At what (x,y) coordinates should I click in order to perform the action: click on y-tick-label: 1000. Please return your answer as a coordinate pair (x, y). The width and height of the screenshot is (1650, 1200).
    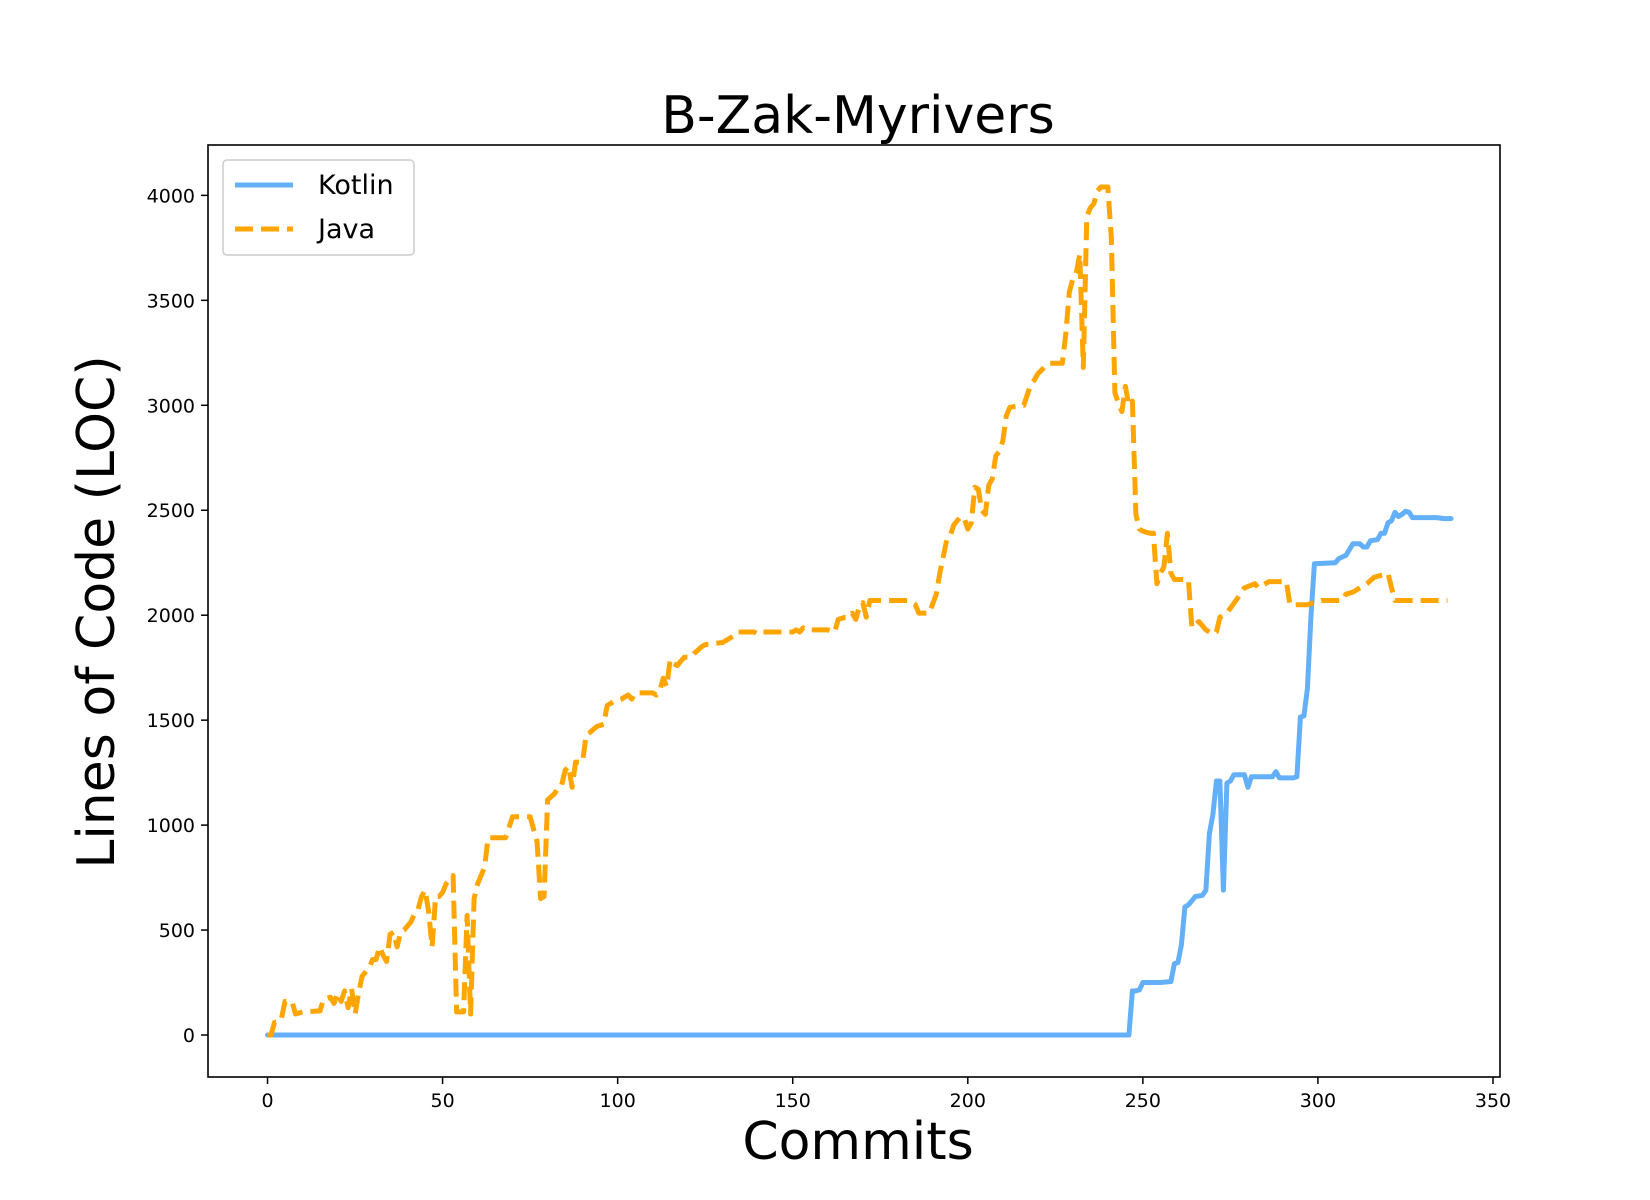
    Looking at the image, I should click on (171, 826).